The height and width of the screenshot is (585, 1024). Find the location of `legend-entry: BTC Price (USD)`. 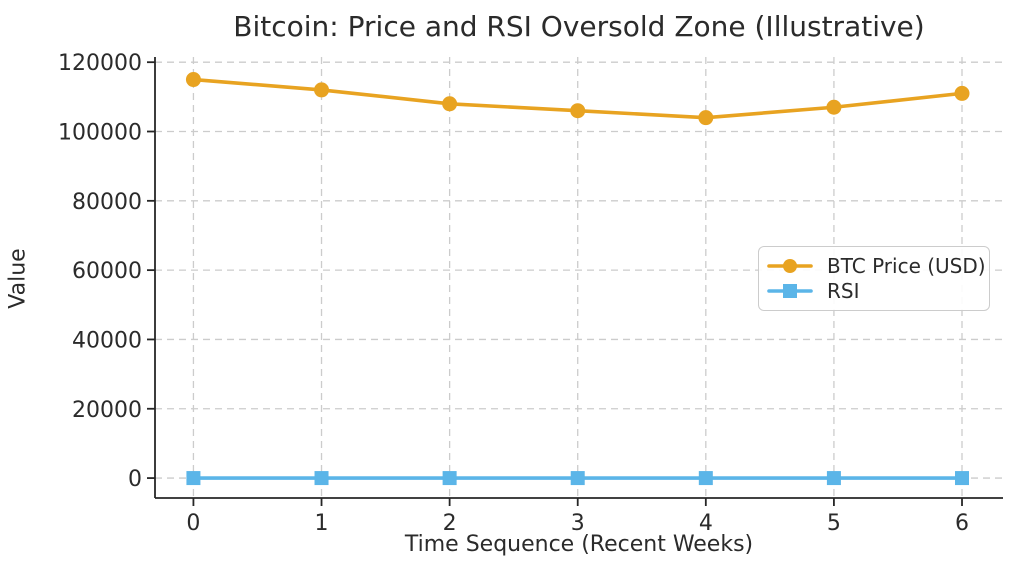

legend-entry: BTC Price (USD) is located at coordinates (876, 266).